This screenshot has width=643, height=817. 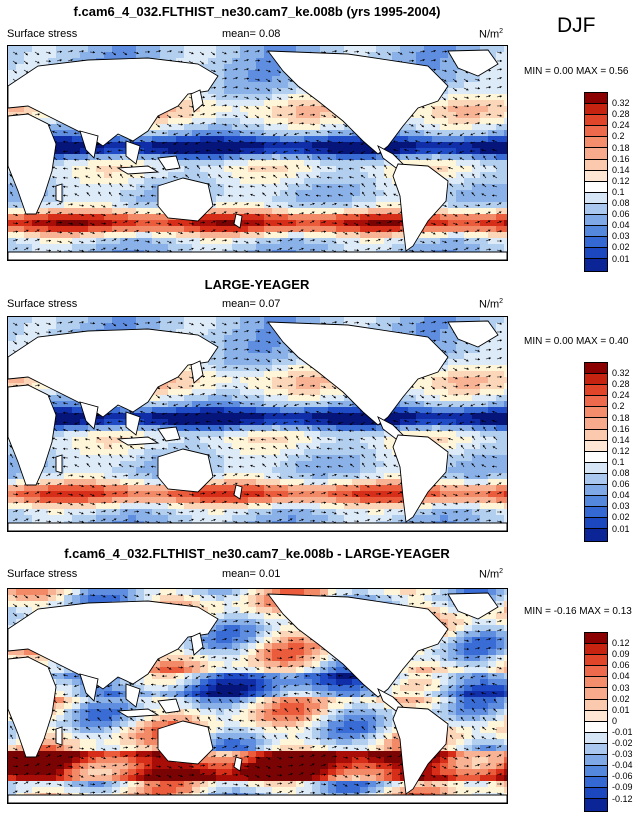 What do you see at coordinates (239, 574) in the screenshot?
I see `panel3-mean-label: mean=` at bounding box center [239, 574].